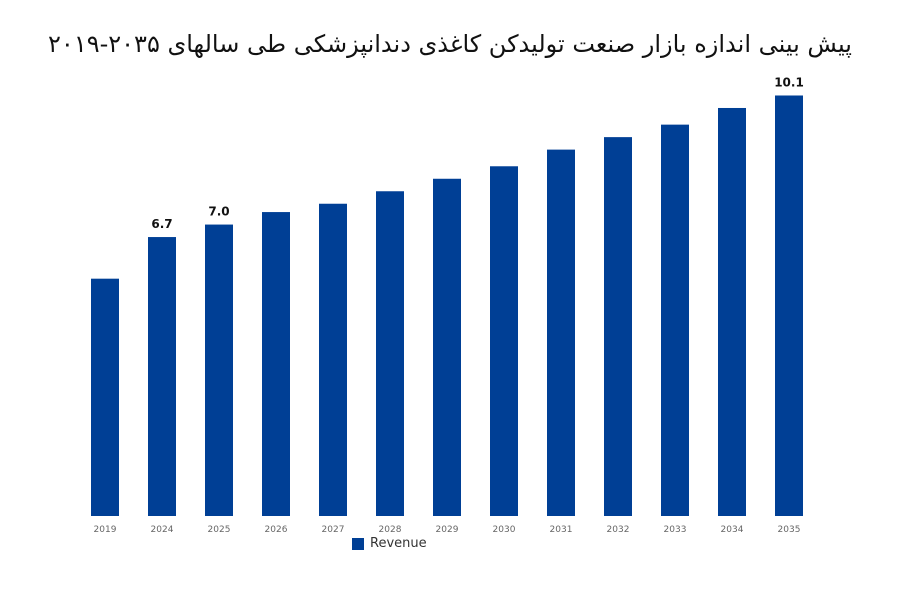 The width and height of the screenshot is (900, 600). What do you see at coordinates (618, 530) in the screenshot?
I see `x-tick-2032: 2032` at bounding box center [618, 530].